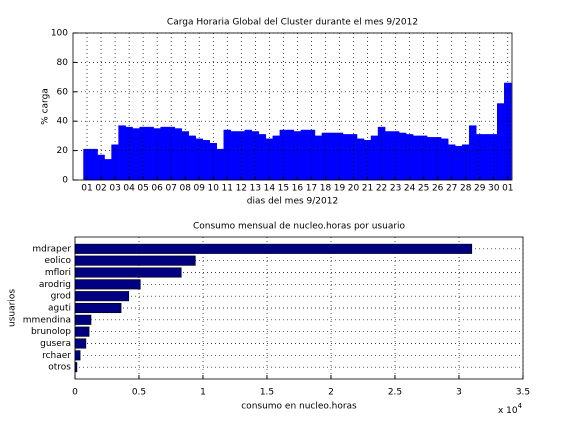 This screenshot has width=576, height=432. Describe the element at coordinates (63, 122) in the screenshot. I see `y-tick-label: 40` at that location.